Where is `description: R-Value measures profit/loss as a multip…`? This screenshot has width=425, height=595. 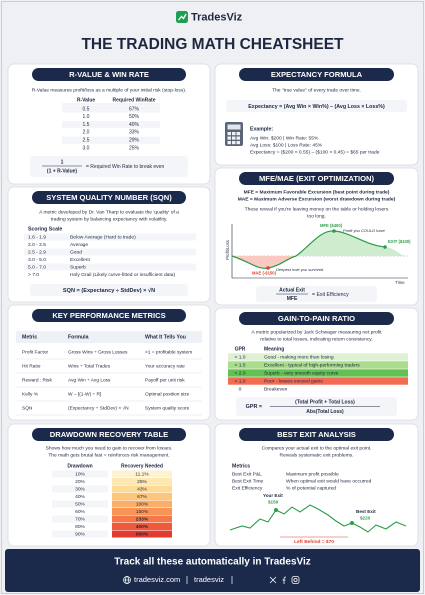
description: R-Value measures profit/loss as a multip… is located at coordinates (109, 90).